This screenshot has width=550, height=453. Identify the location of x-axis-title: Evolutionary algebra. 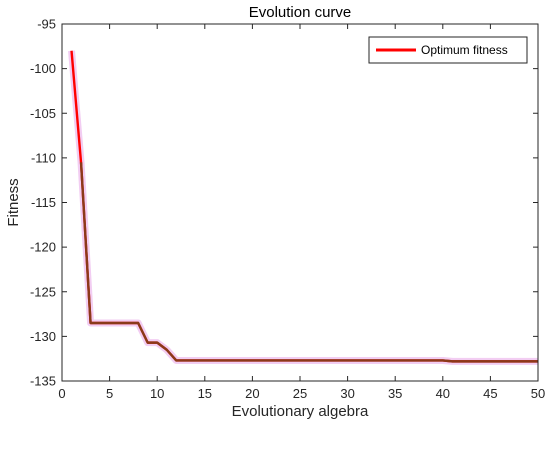
(300, 411).